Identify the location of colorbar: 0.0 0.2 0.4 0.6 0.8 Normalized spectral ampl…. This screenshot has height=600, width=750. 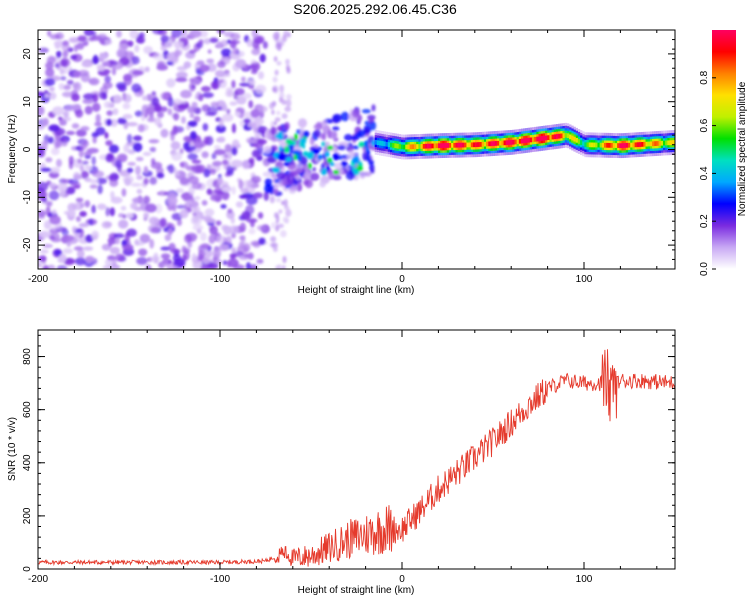
(723, 153).